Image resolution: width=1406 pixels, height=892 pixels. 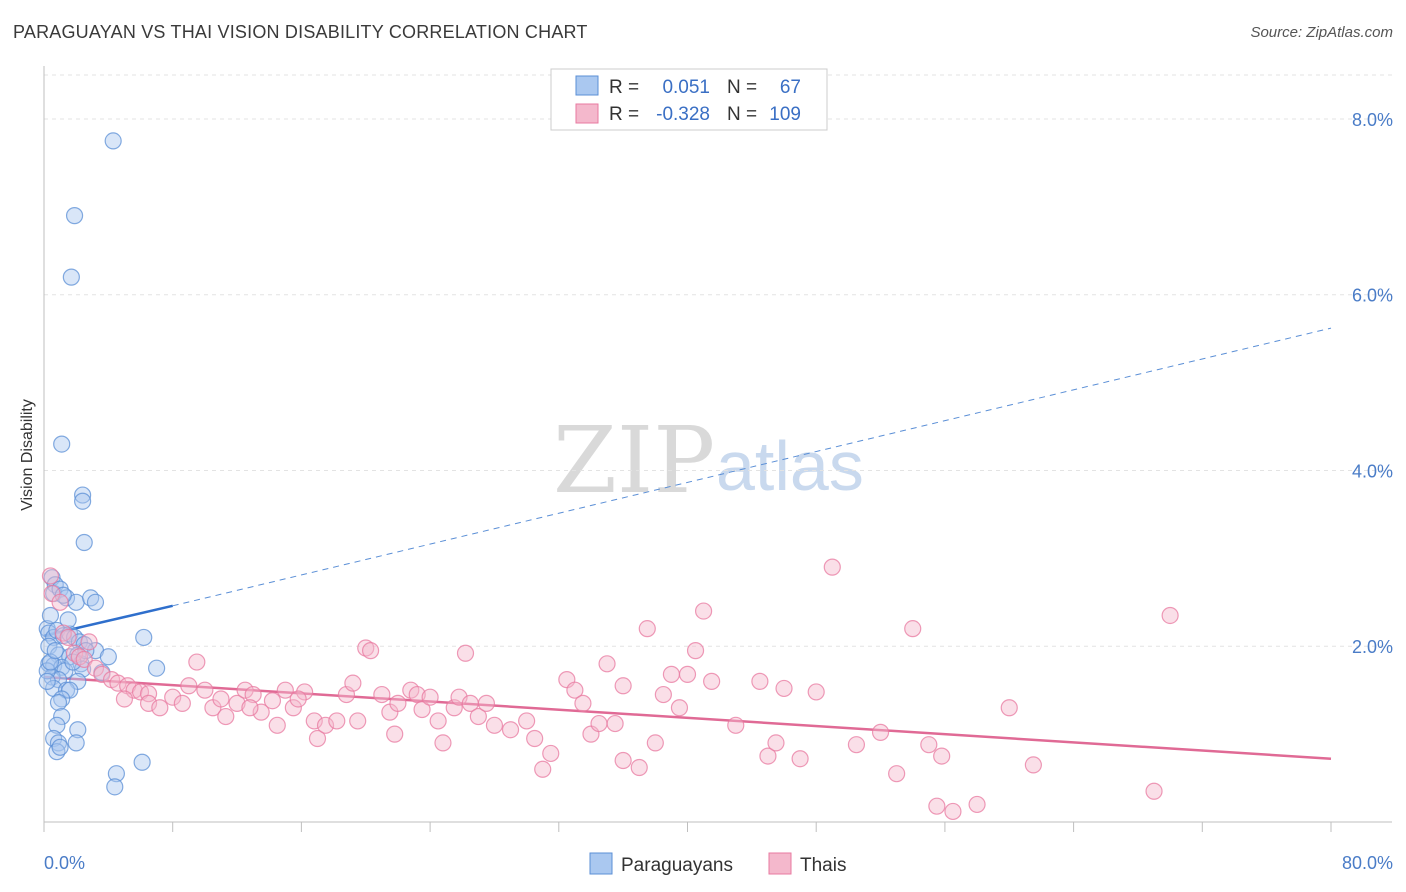 I want to click on y-tick-labels: 2.0% 4.0% 6.0% 8.0%, so click(x=1372, y=383).